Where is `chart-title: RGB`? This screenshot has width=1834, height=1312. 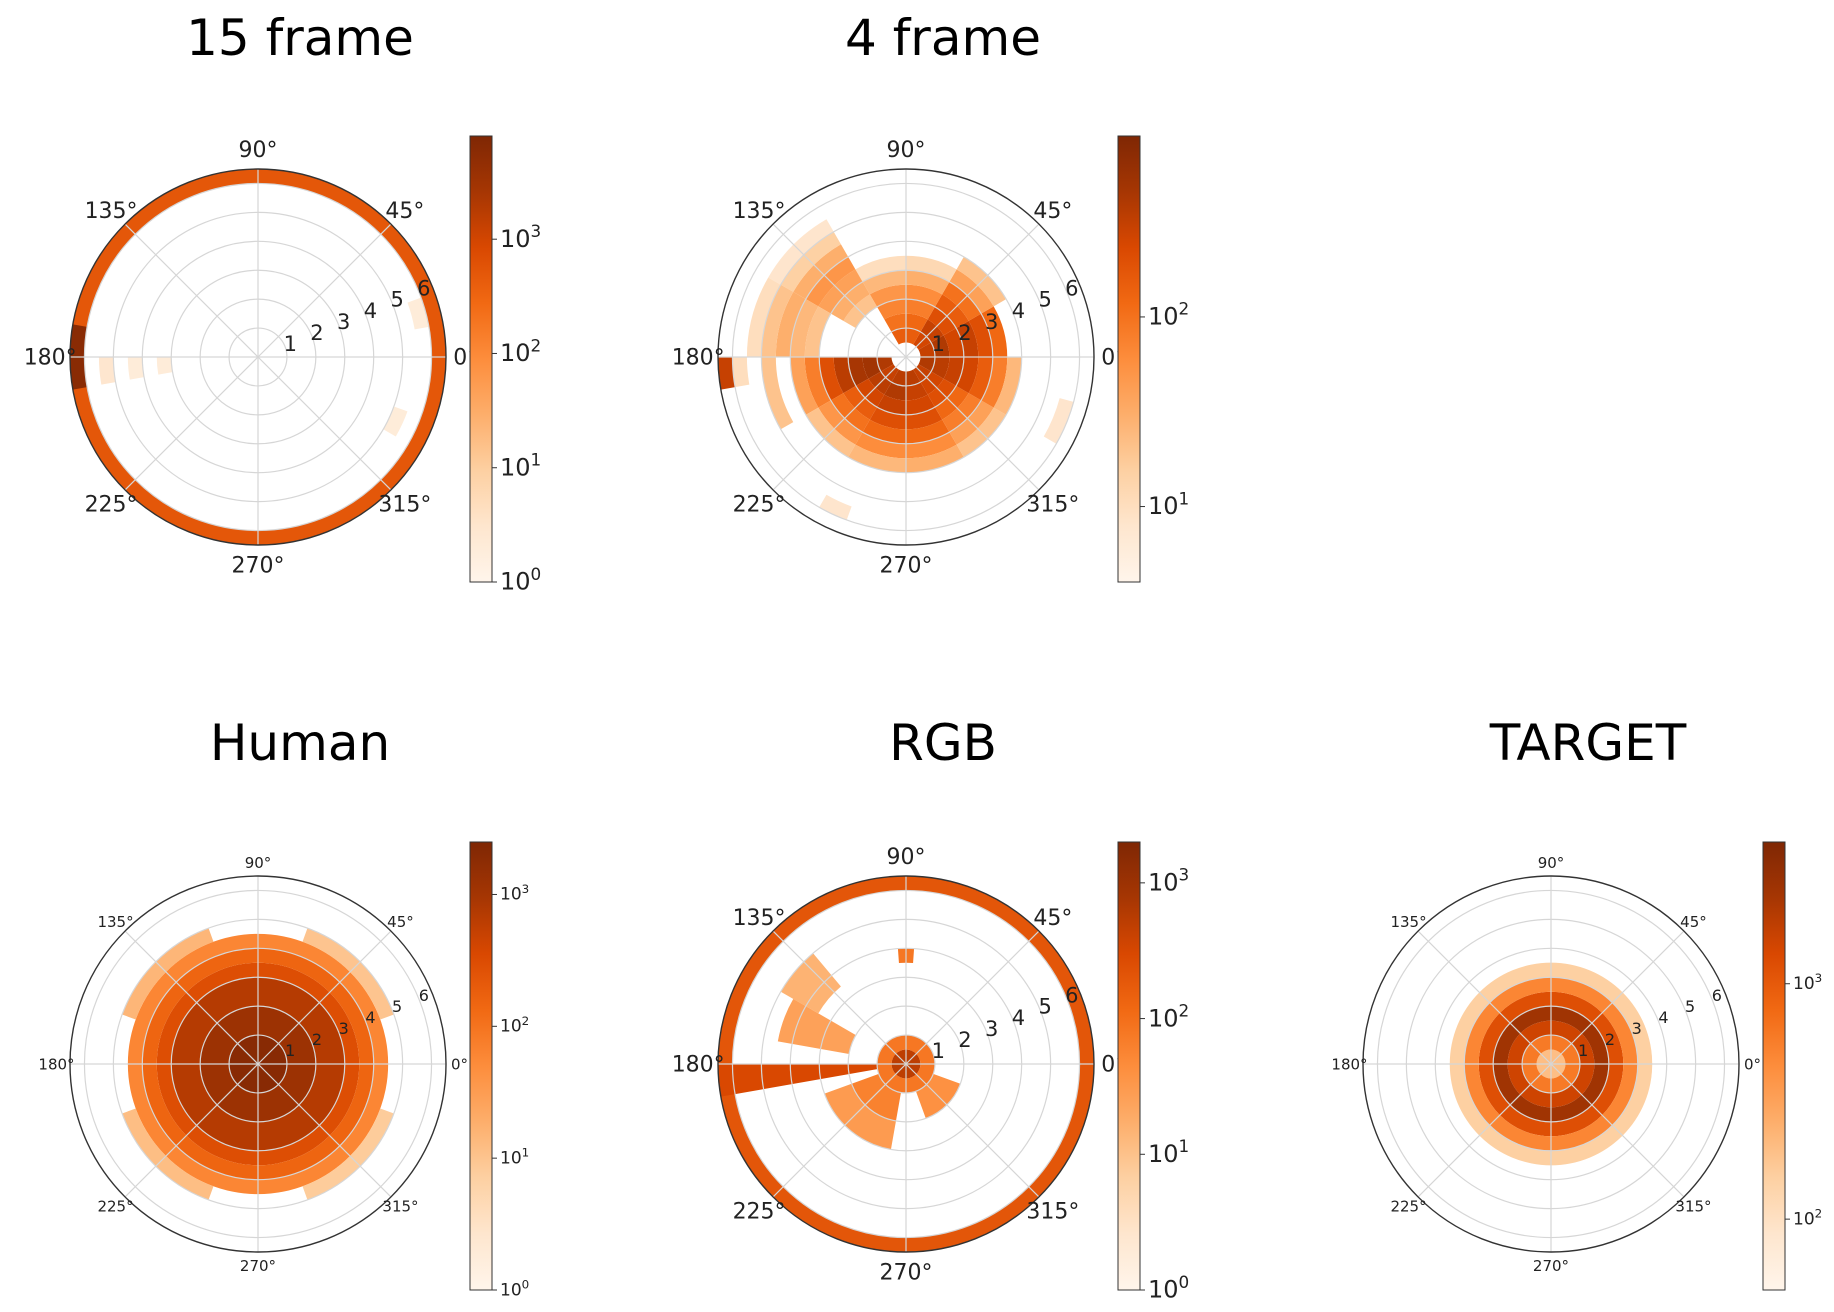 chart-title: RGB is located at coordinates (943, 743).